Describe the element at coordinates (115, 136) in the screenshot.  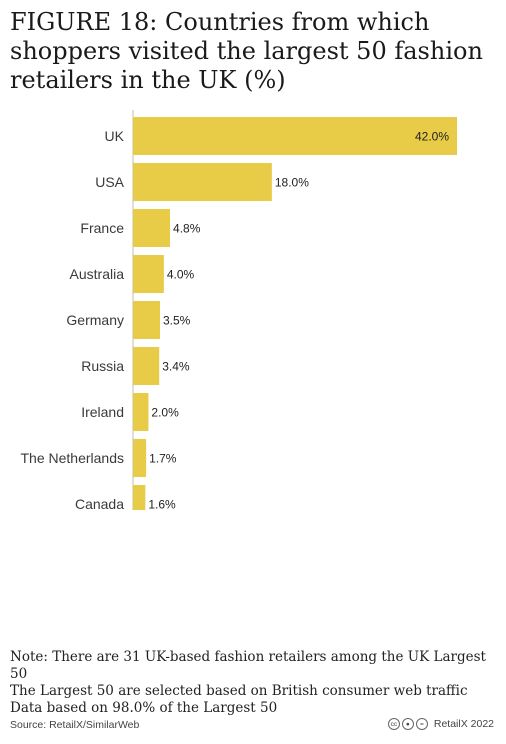
I see `category-label: UK` at that location.